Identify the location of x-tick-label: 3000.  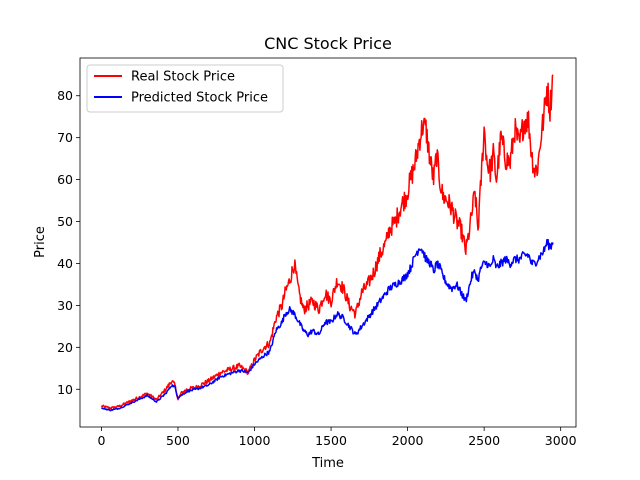
(561, 440).